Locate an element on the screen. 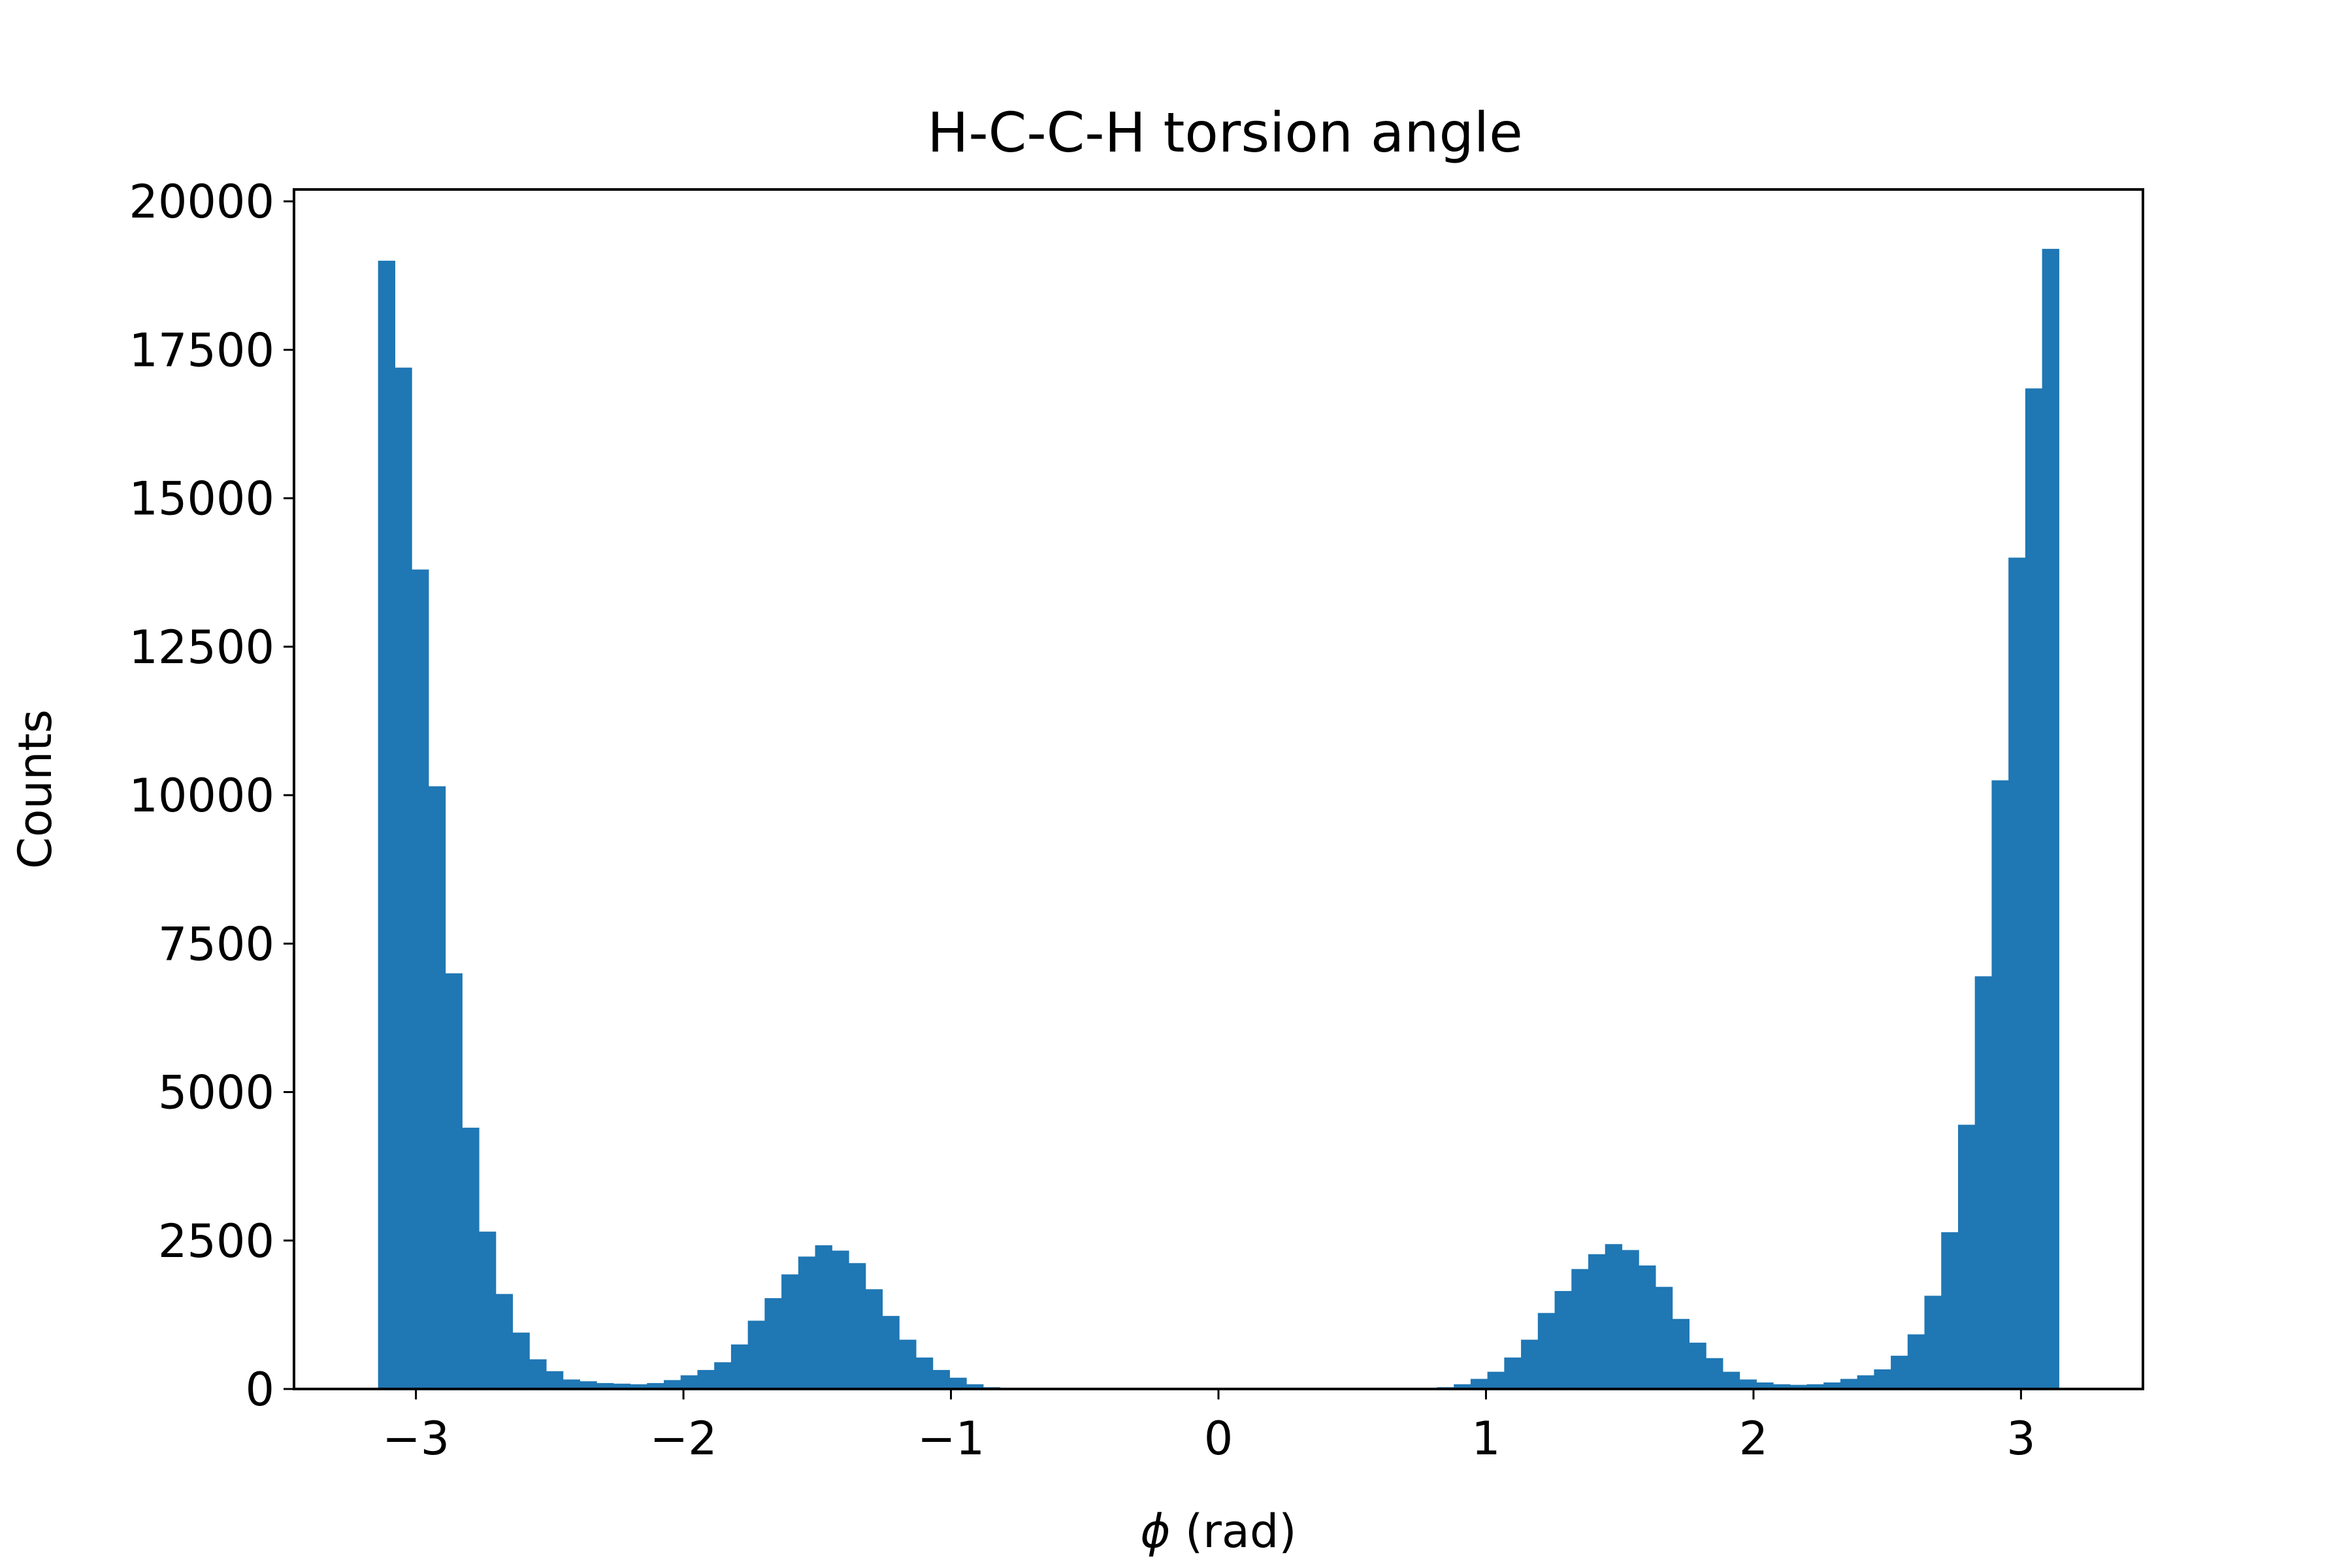 Image resolution: width=2352 pixels, height=1568 pixels. y-axis: 0 2500 5000 7500 10000 12500 15000 17500 20000 is located at coordinates (211, 795).